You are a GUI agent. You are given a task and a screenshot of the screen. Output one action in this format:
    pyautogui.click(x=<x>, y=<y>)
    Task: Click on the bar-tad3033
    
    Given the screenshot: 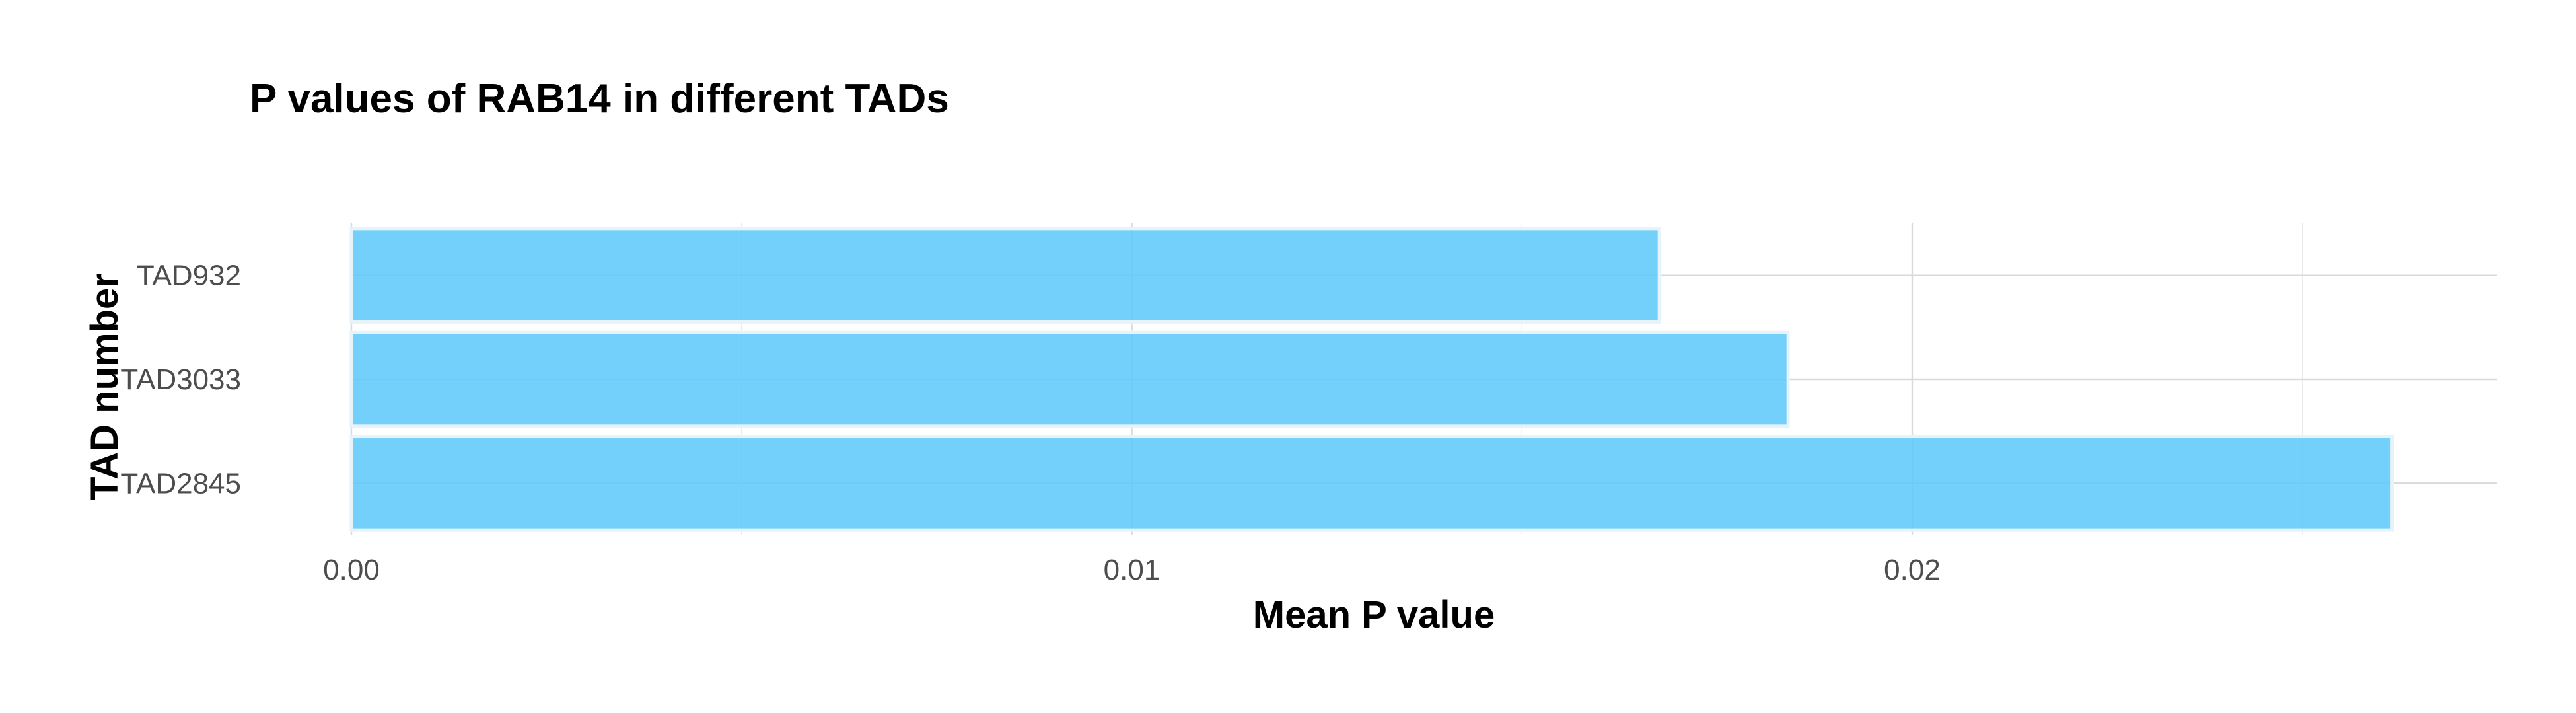 What is the action you would take?
    pyautogui.click(x=1070, y=379)
    